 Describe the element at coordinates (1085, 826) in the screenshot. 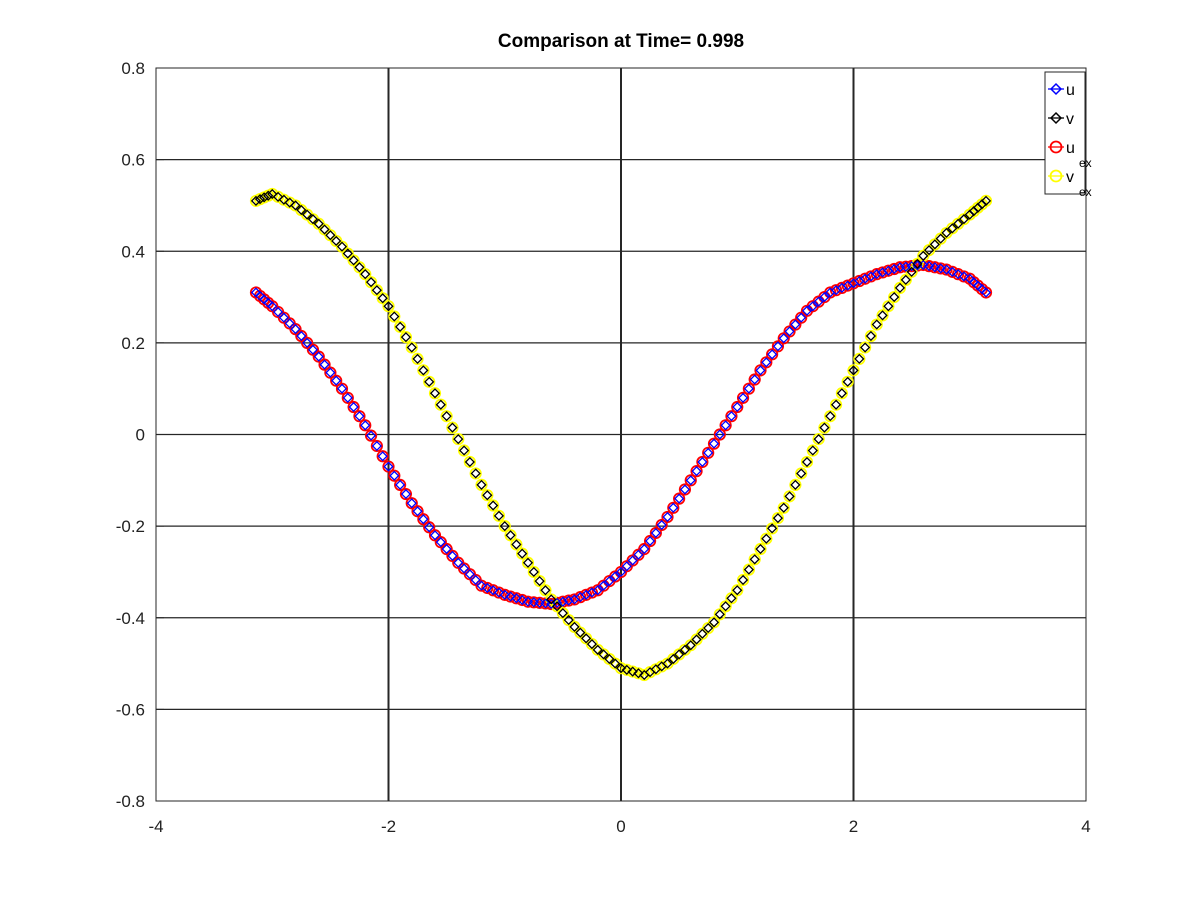

I see `x-tick-label: 4` at that location.